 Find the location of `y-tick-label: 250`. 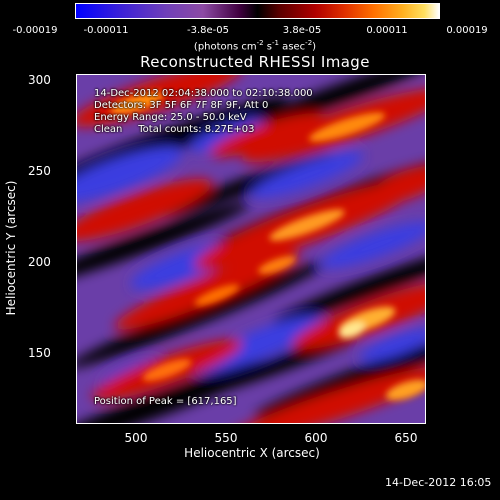

y-tick-label: 250 is located at coordinates (39, 171).